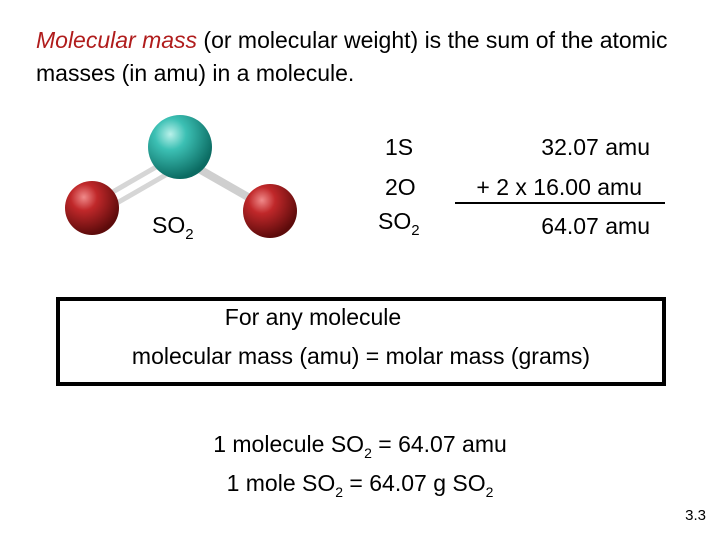  I want to click on model-label-base: SO, so click(169, 225).